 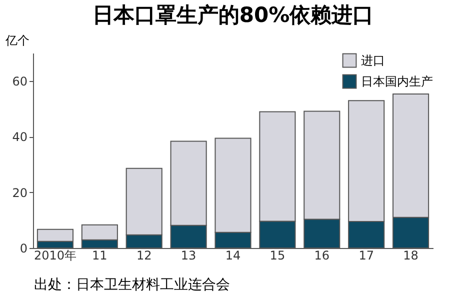 I want to click on x-tick-label: 16, so click(x=322, y=255).